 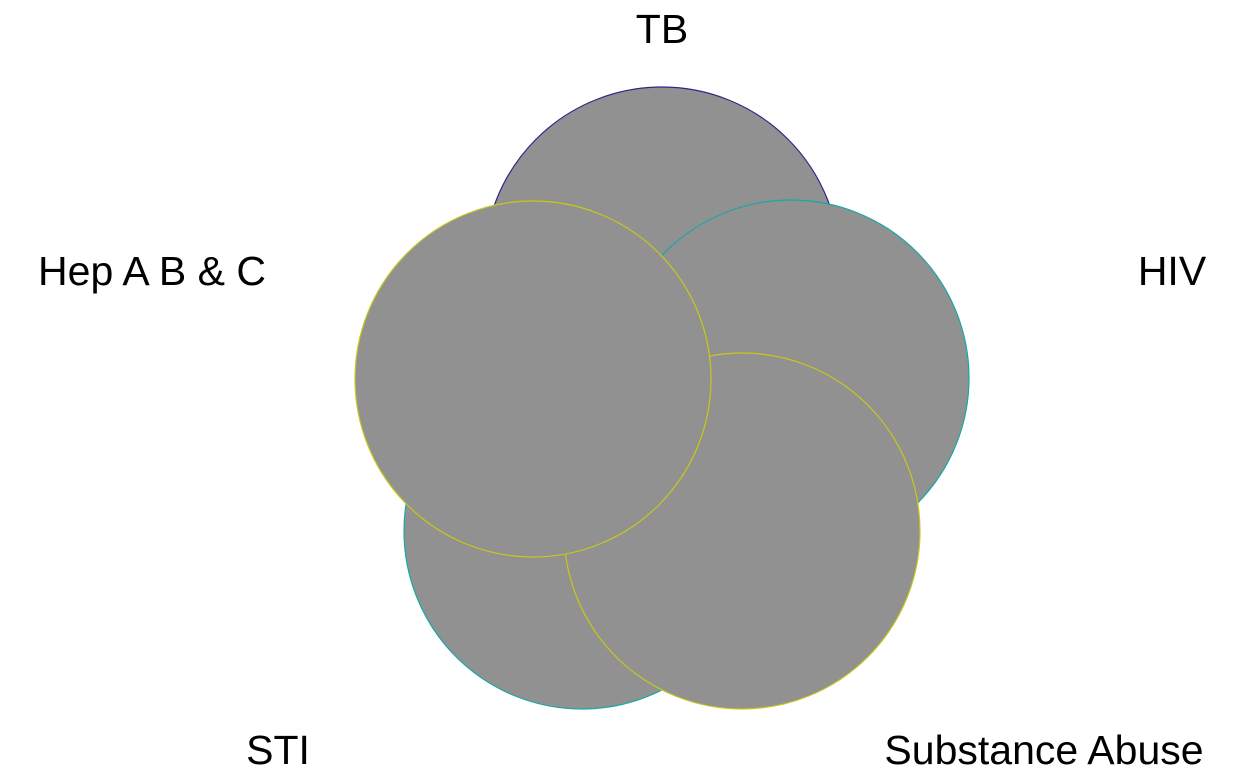 I want to click on label-sti: STI, so click(x=278, y=749).